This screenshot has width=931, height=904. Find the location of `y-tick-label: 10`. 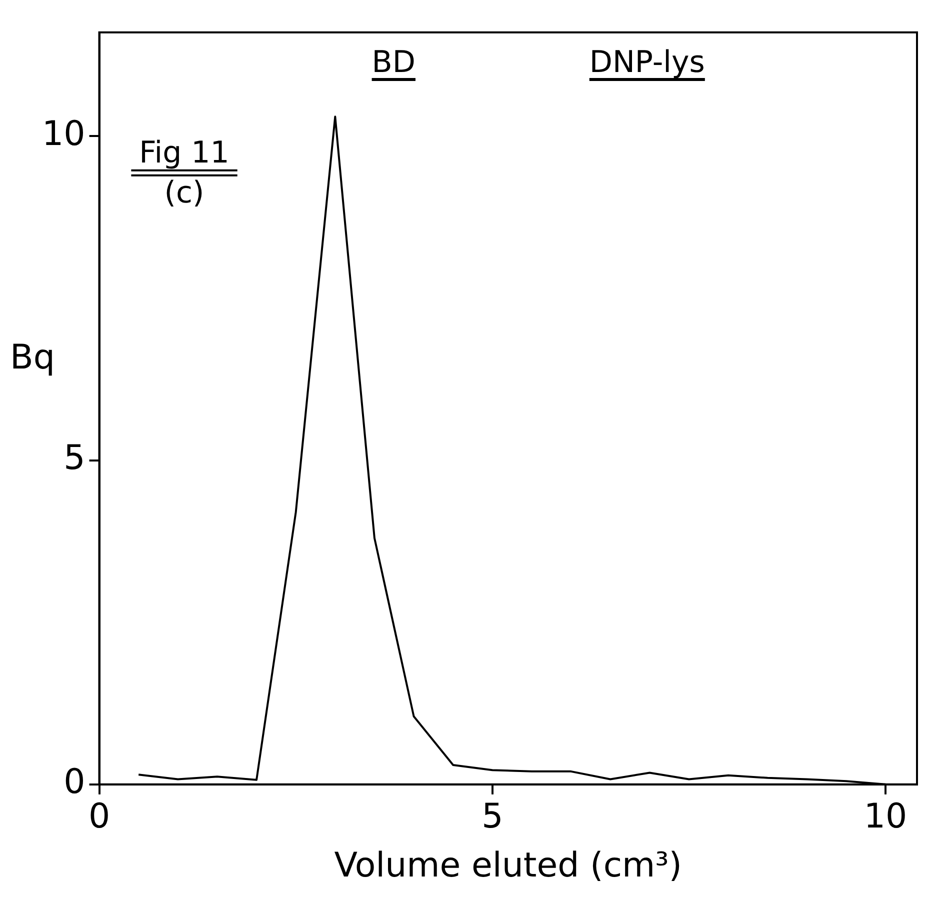

y-tick-label: 10 is located at coordinates (64, 134).